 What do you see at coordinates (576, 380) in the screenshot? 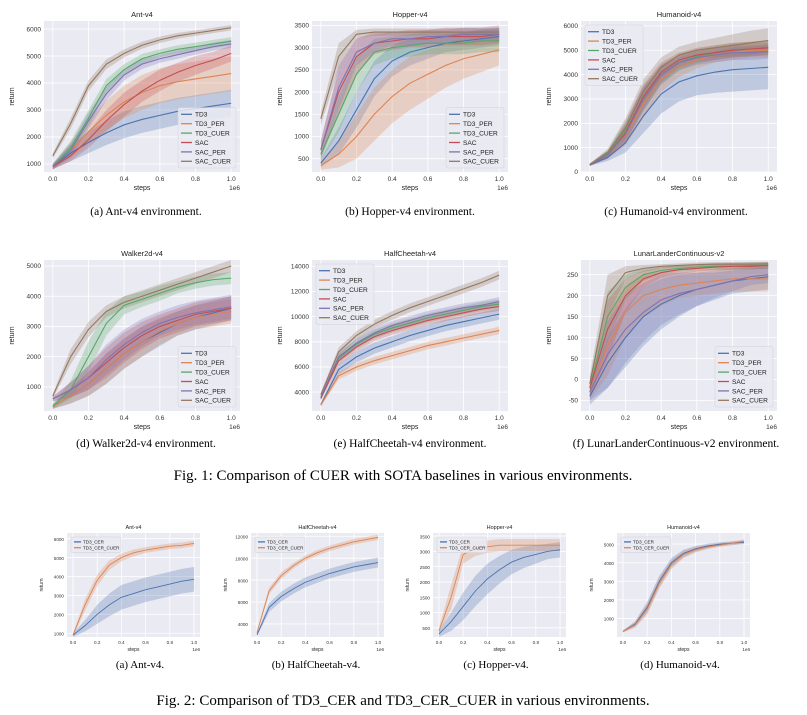
I see `y-tick-label: 0` at bounding box center [576, 380].